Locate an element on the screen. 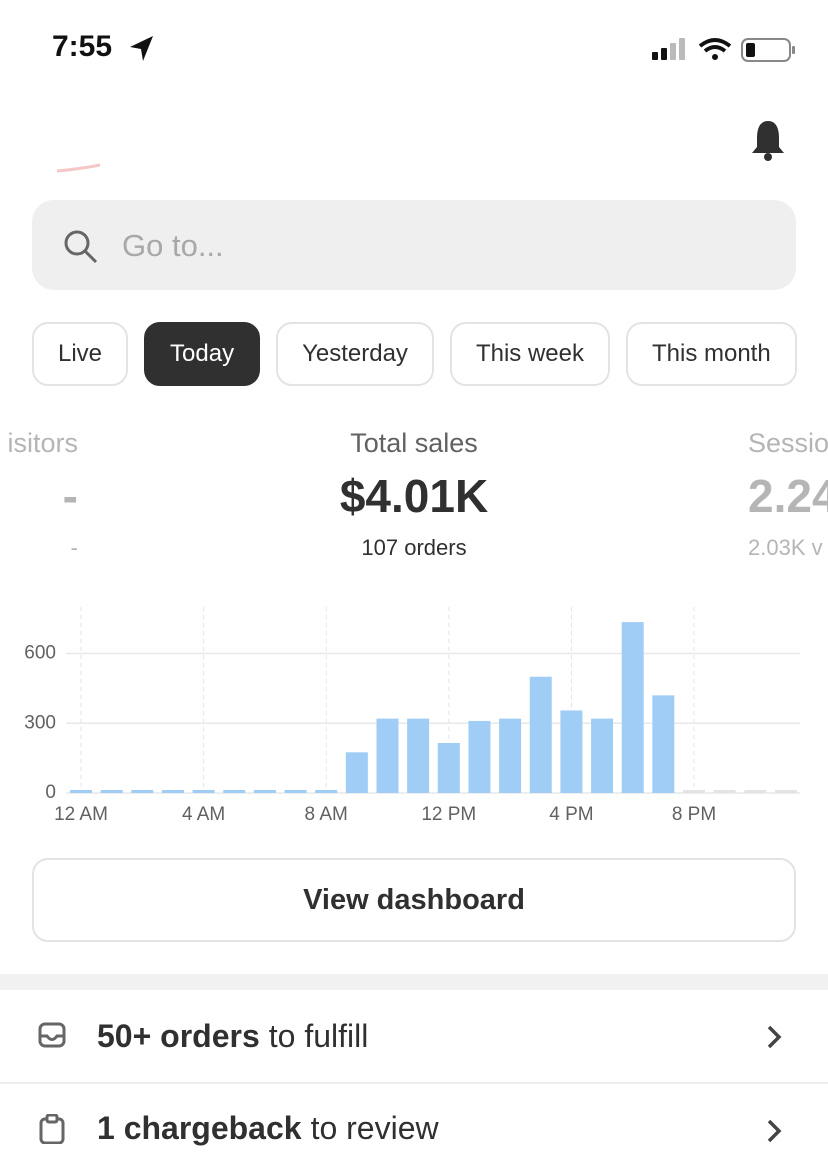  metric-value: 2.24 is located at coordinates (788, 496).